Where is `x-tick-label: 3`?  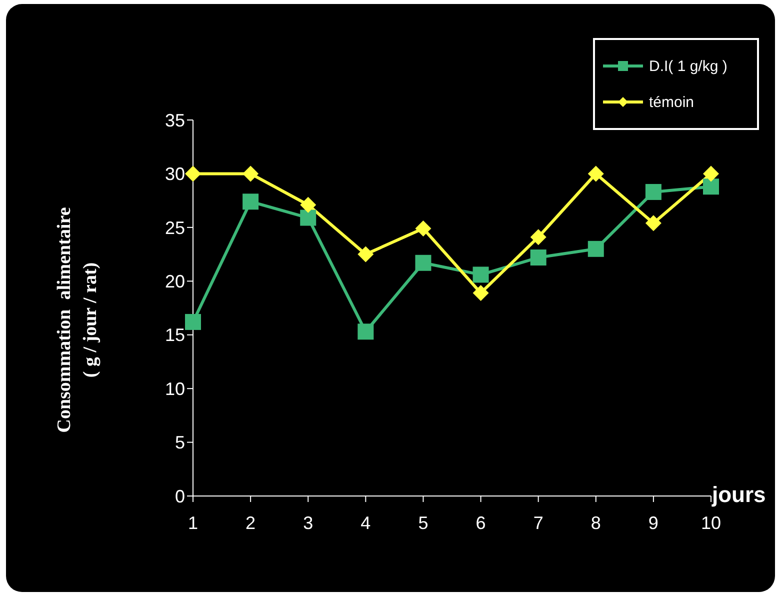
x-tick-label: 3 is located at coordinates (308, 522).